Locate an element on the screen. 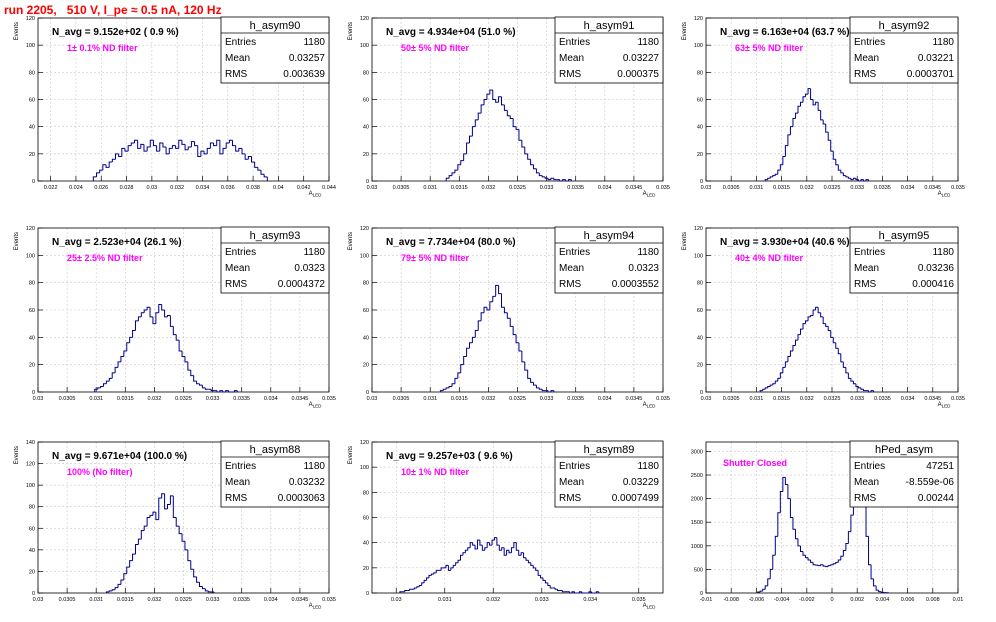 This screenshot has width=996, height=622. x-tick-label: 0.002 is located at coordinates (857, 600).